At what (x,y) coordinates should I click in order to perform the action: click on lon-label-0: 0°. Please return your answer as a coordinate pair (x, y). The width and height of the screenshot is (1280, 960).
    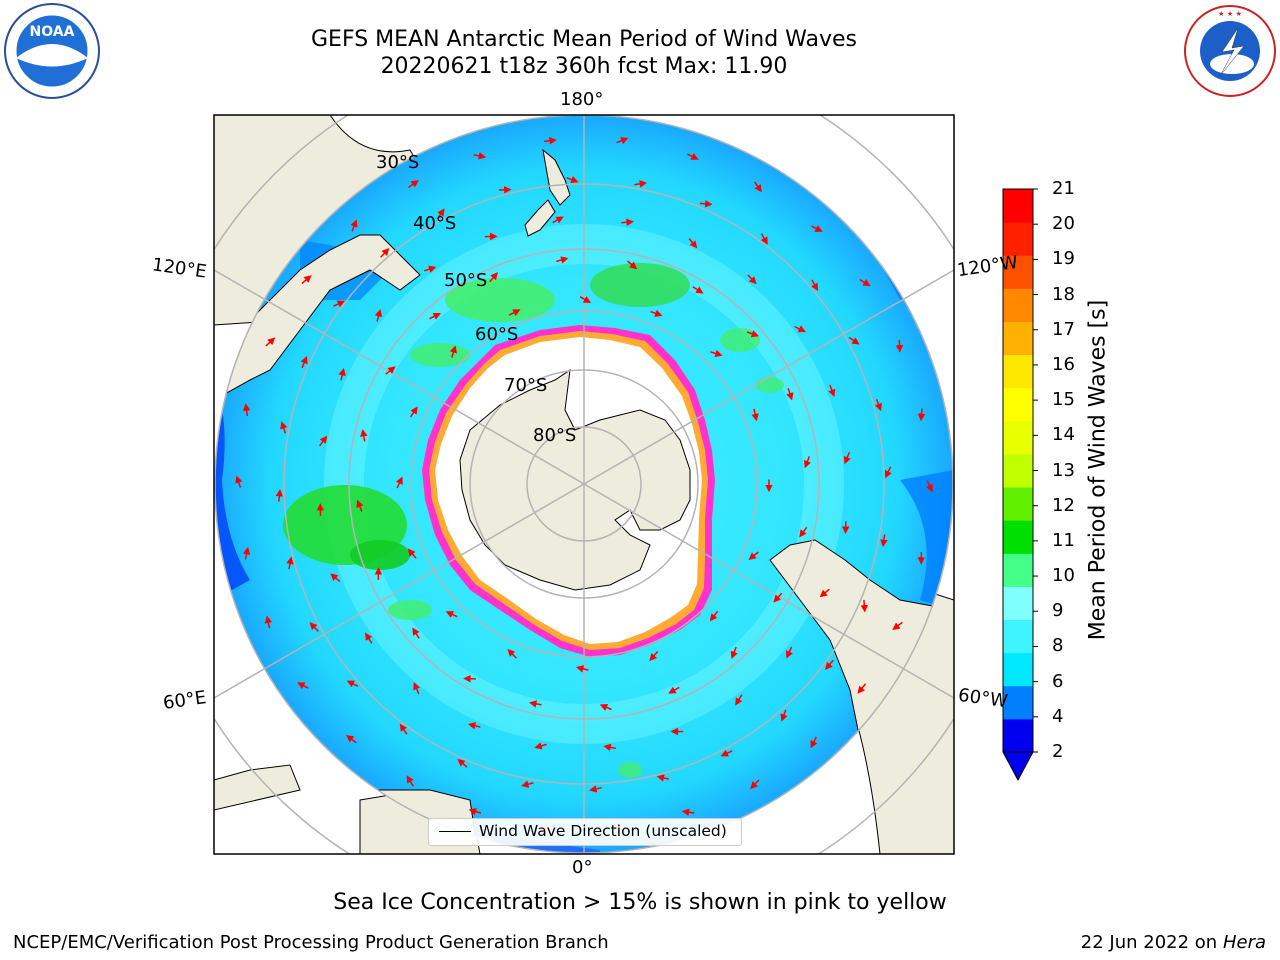
    Looking at the image, I should click on (582, 867).